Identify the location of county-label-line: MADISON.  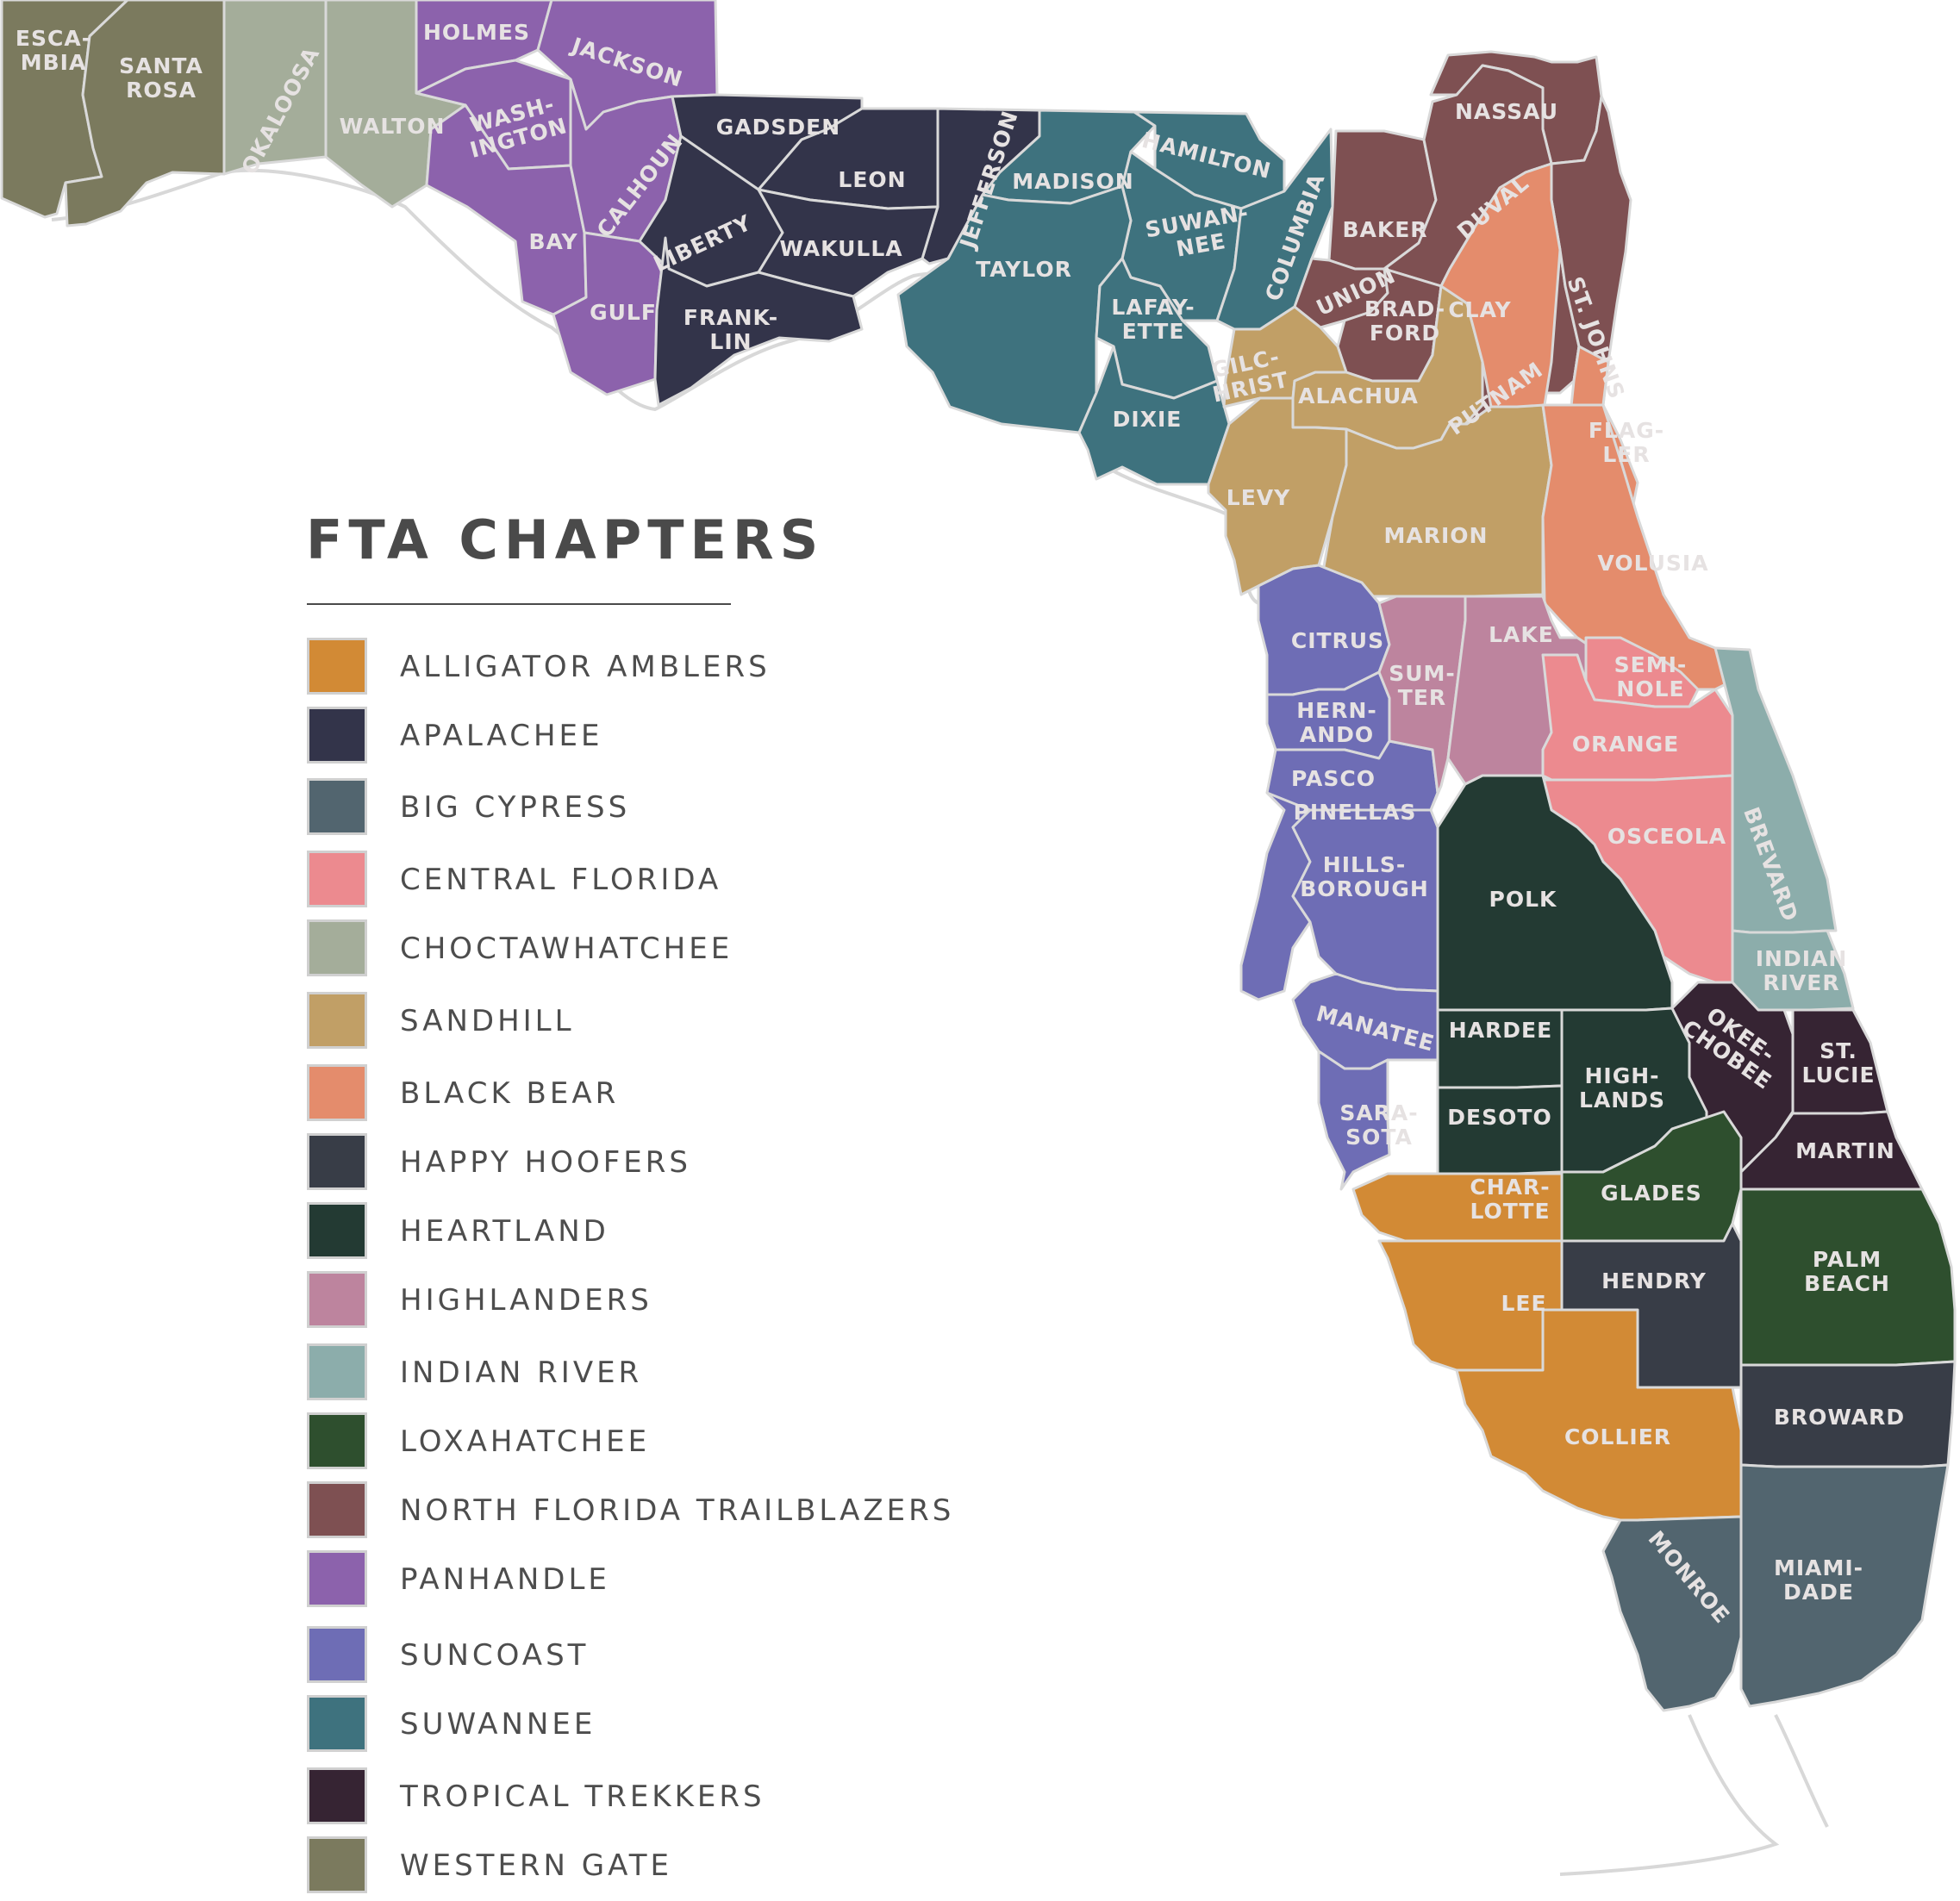
(1073, 181).